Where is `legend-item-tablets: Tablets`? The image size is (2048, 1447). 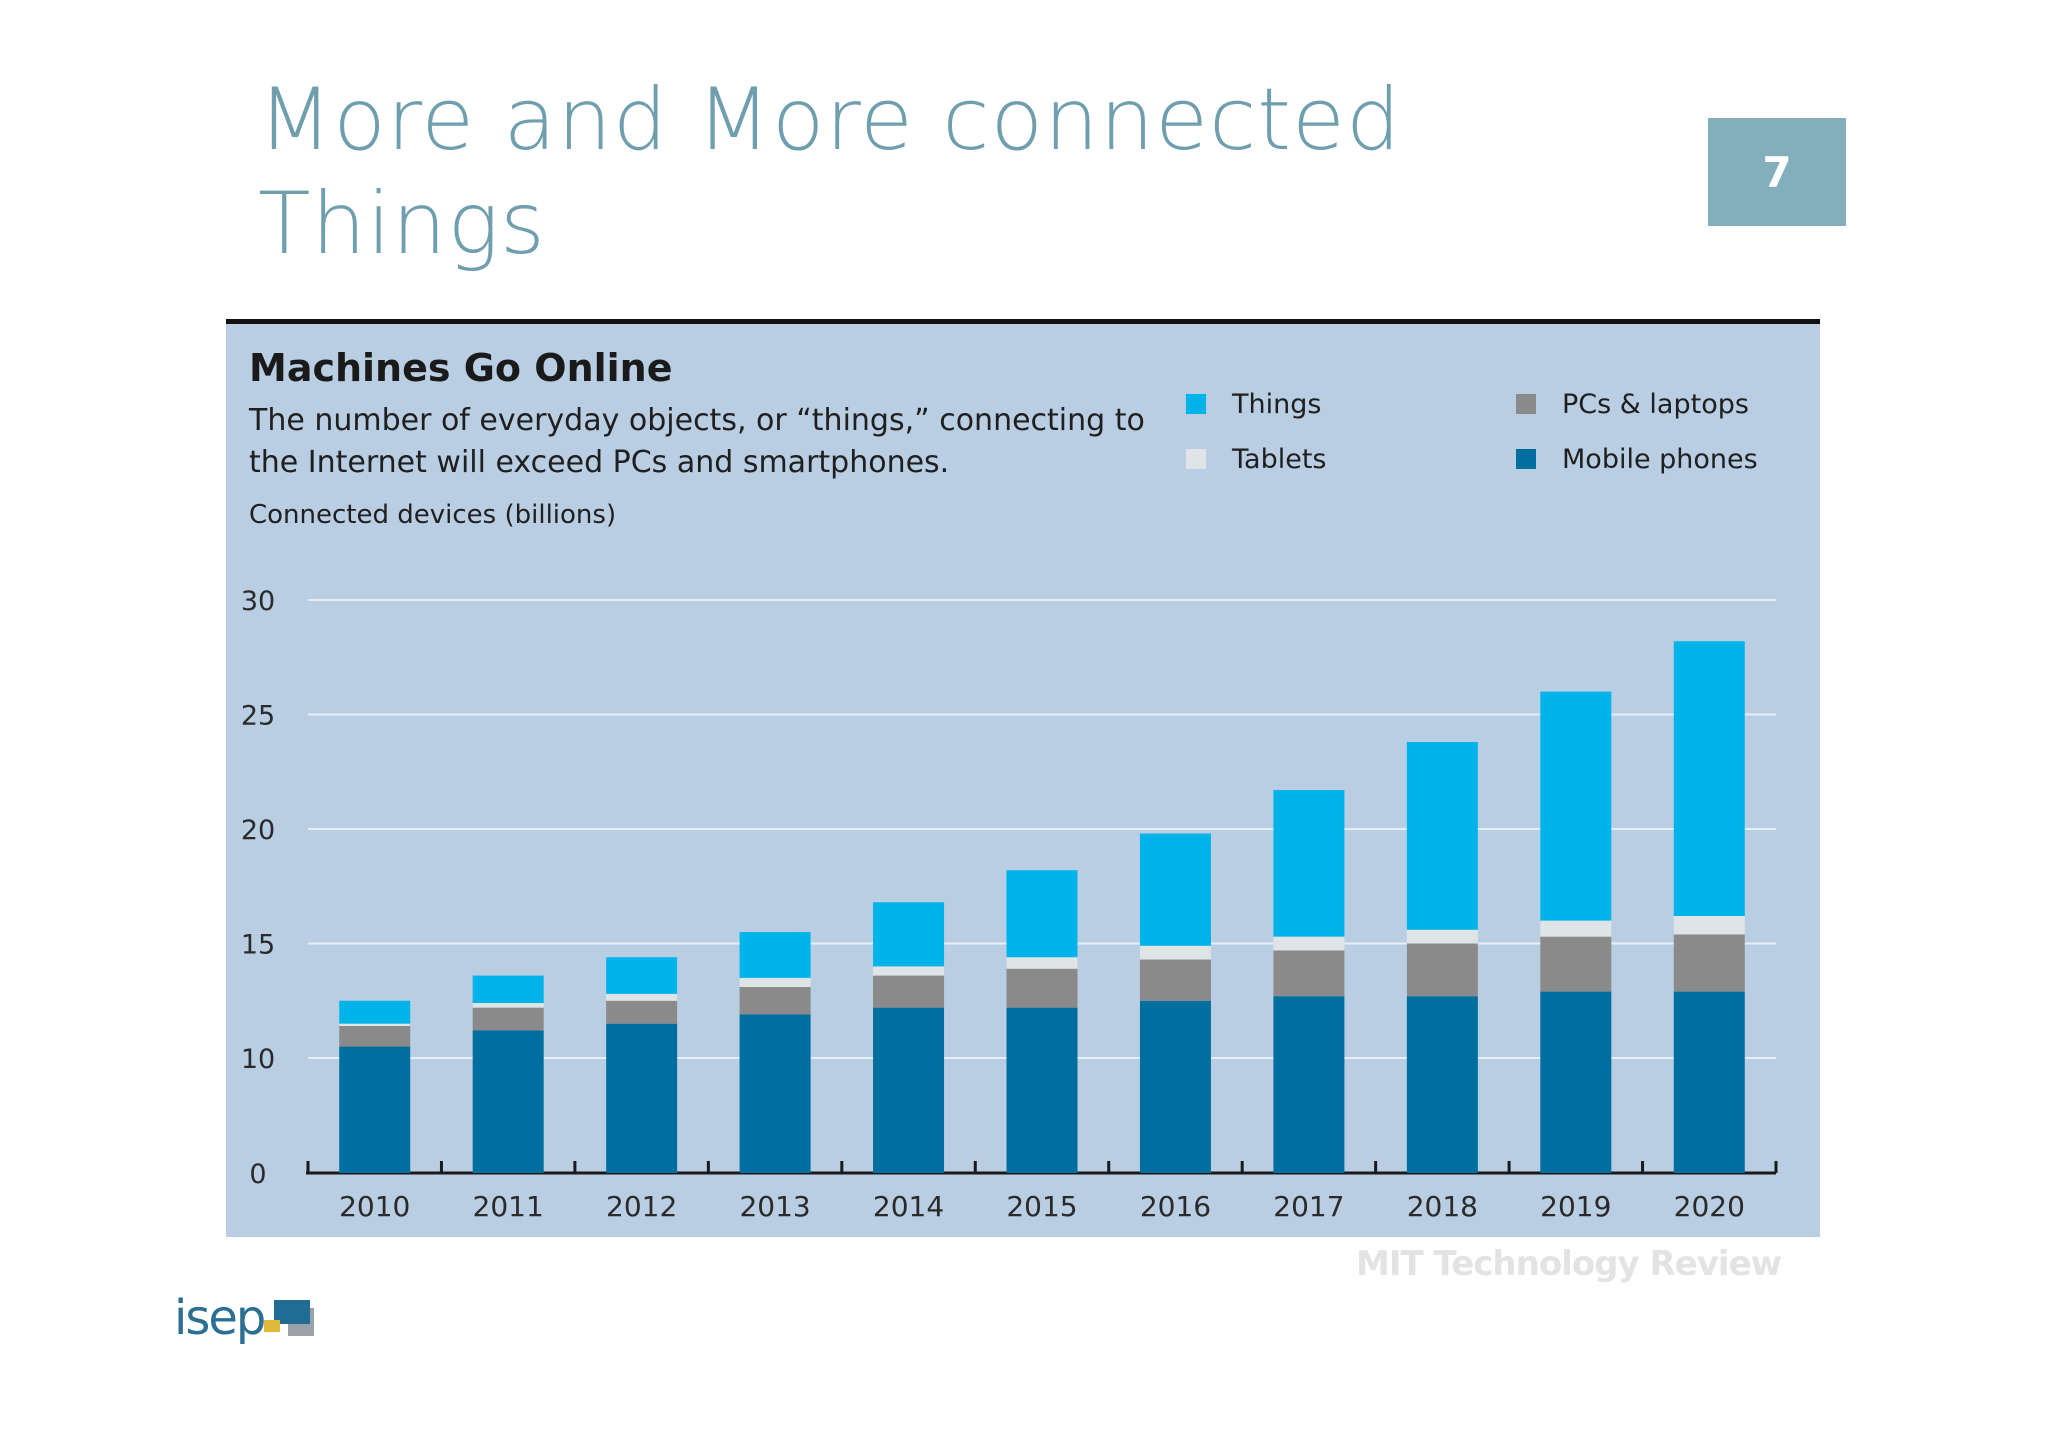 legend-item-tablets: Tablets is located at coordinates (1256, 459).